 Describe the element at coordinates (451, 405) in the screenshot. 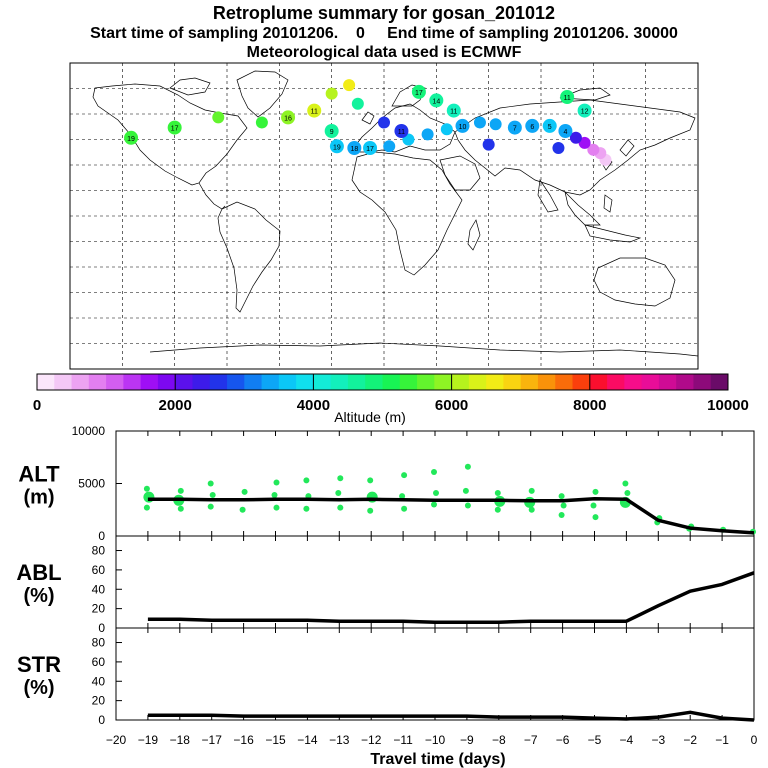

I see `colorbar-tick-label: 6000` at that location.